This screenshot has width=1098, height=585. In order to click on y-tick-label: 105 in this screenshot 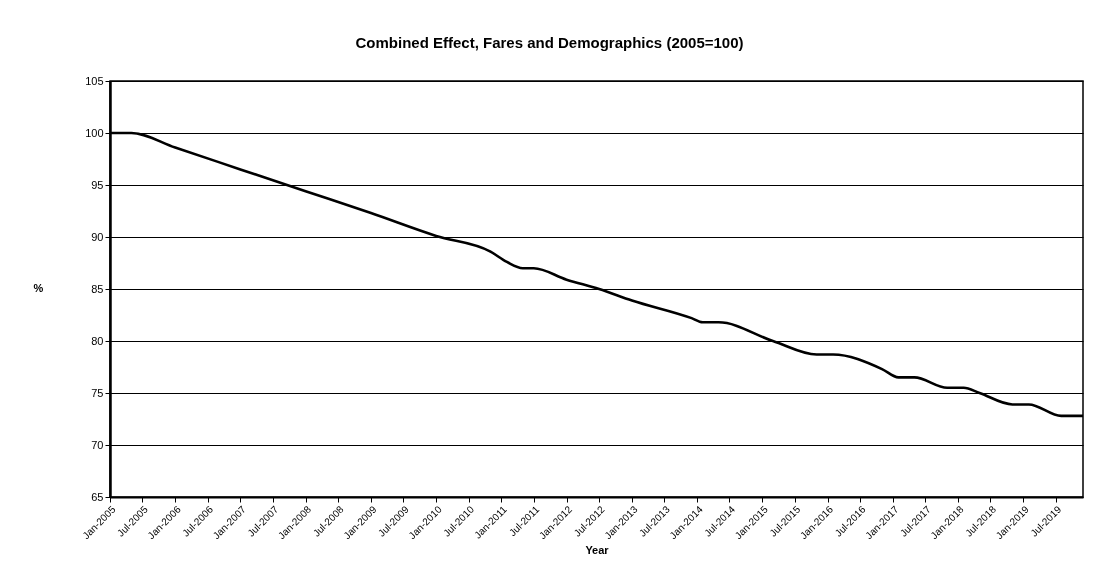, I will do `click(94, 80)`.